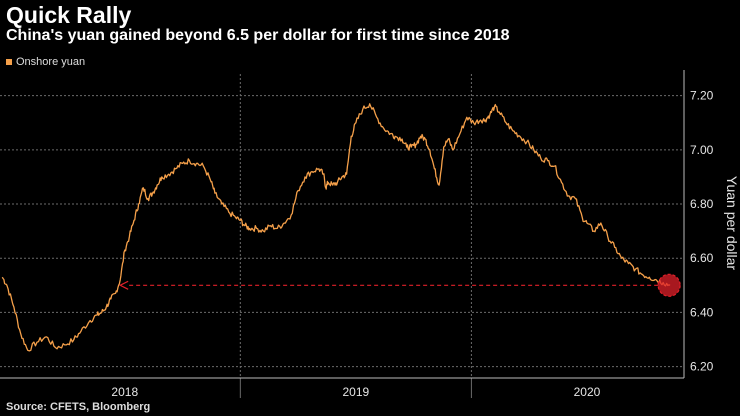  What do you see at coordinates (702, 96) in the screenshot?
I see `ytick-label-5: 7.20` at bounding box center [702, 96].